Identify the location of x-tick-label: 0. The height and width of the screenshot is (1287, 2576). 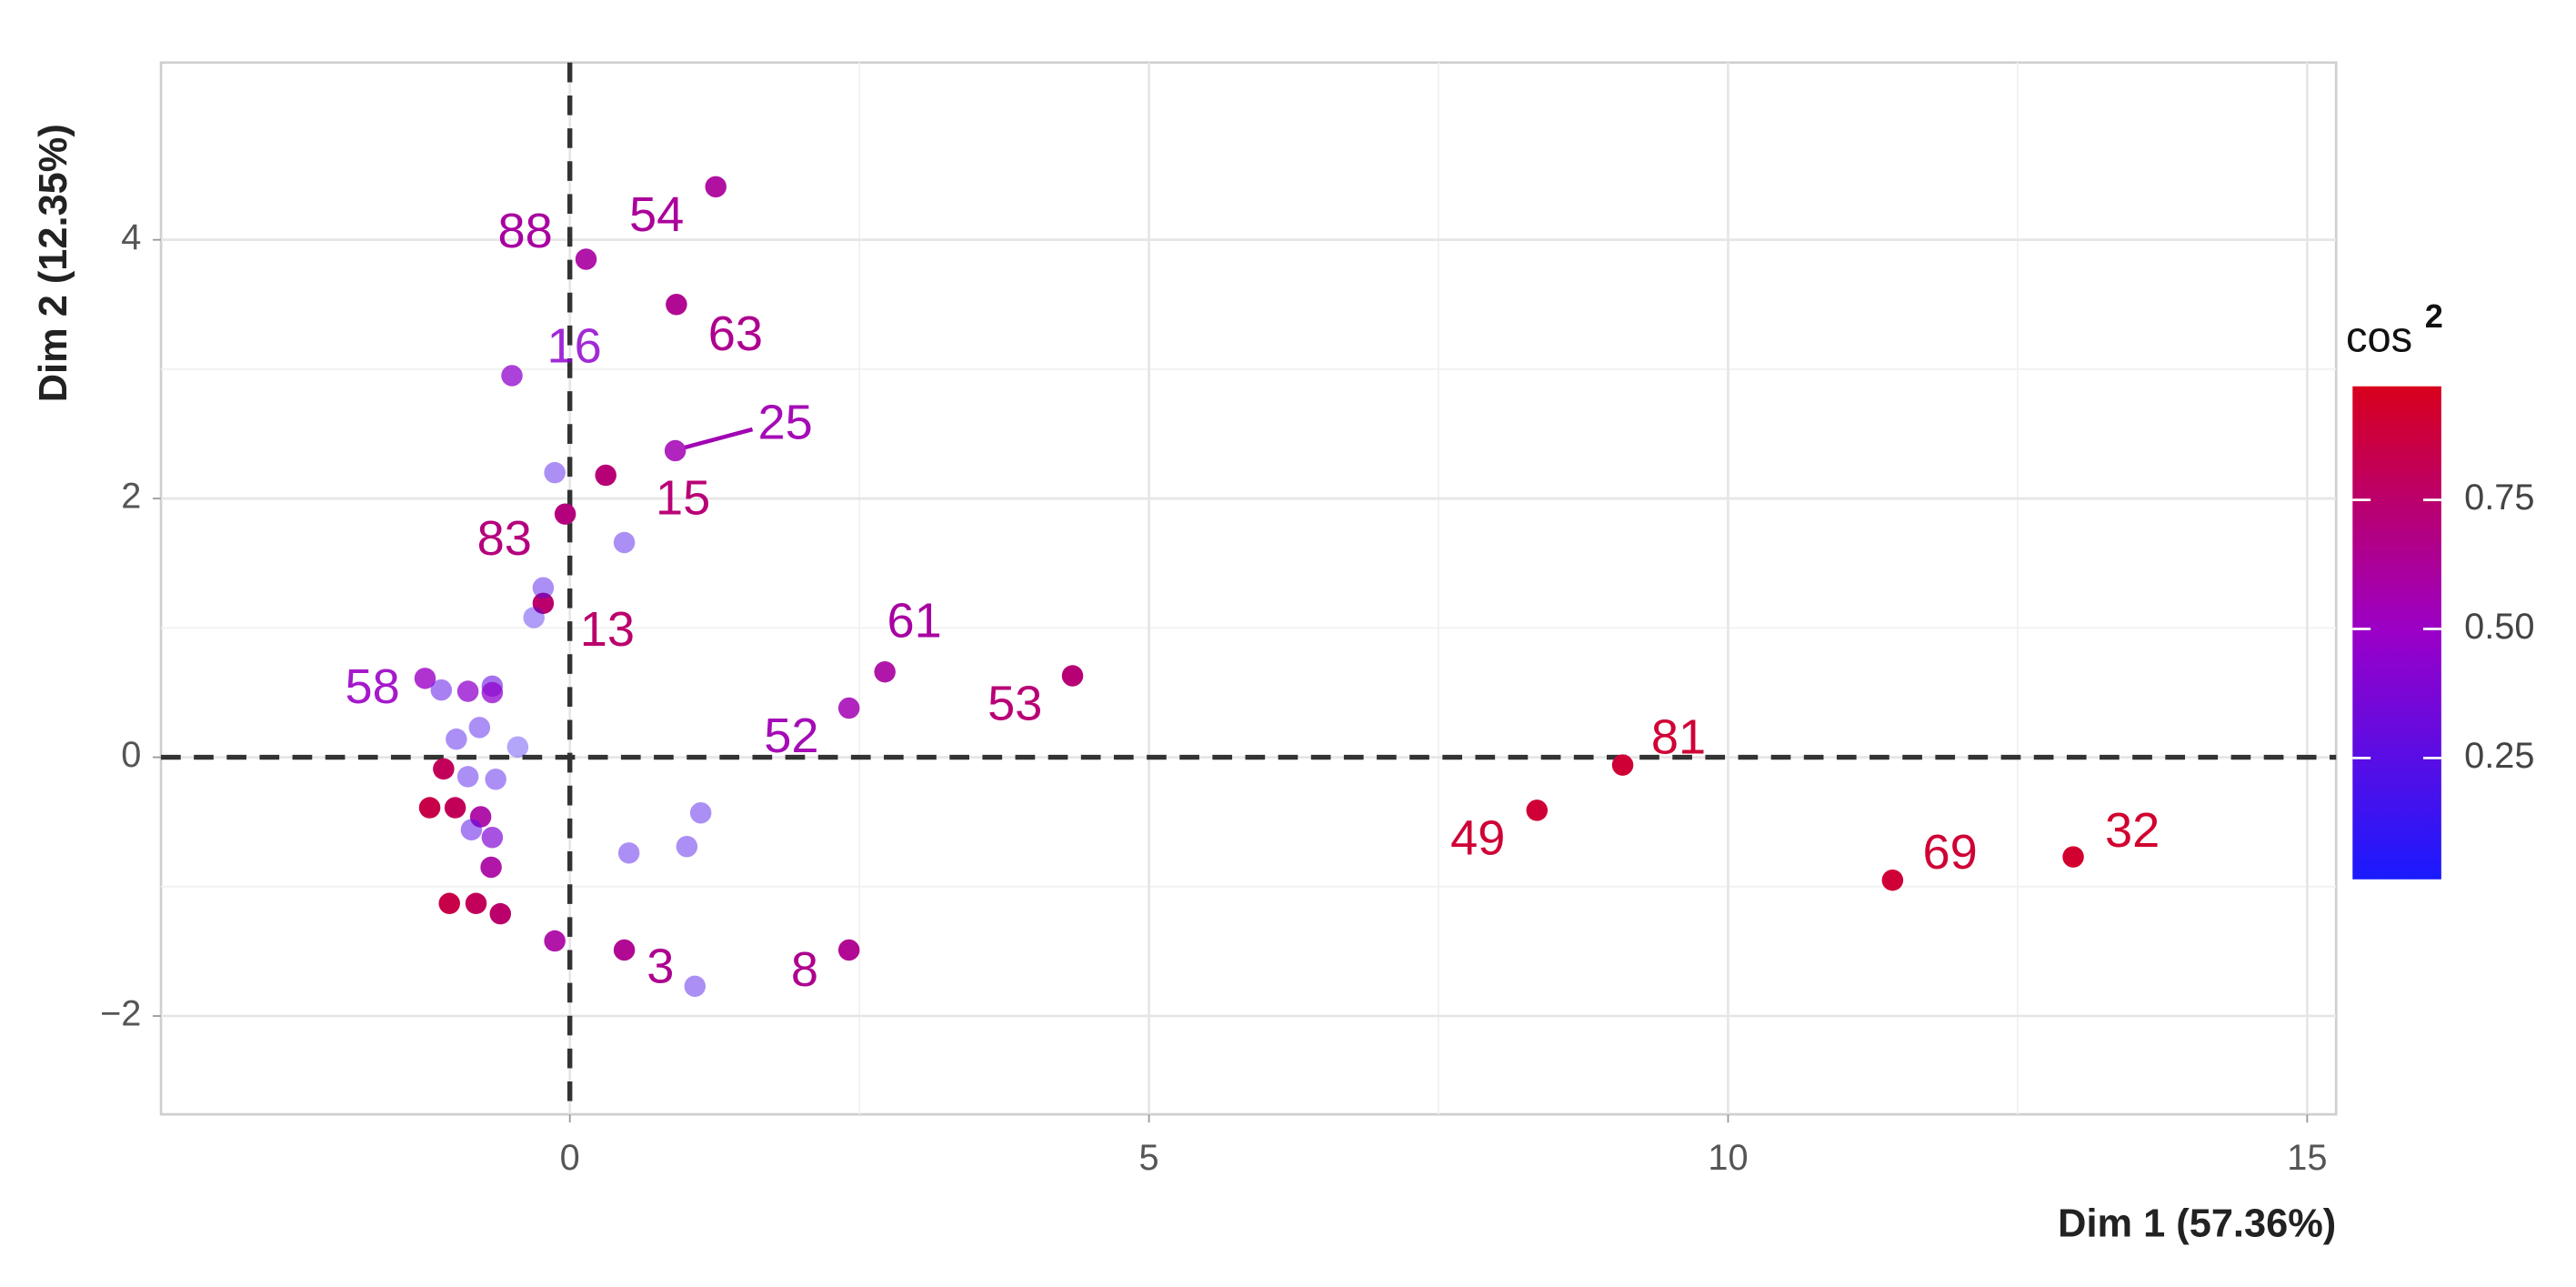
(570, 1158).